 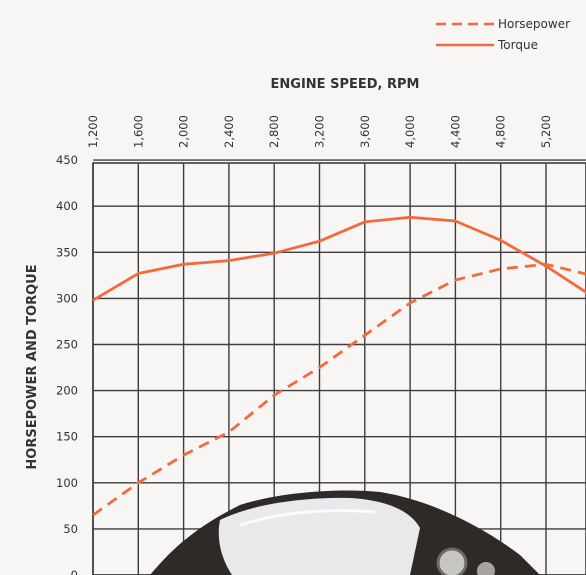 I want to click on y-tick-label: 400, so click(x=67, y=206).